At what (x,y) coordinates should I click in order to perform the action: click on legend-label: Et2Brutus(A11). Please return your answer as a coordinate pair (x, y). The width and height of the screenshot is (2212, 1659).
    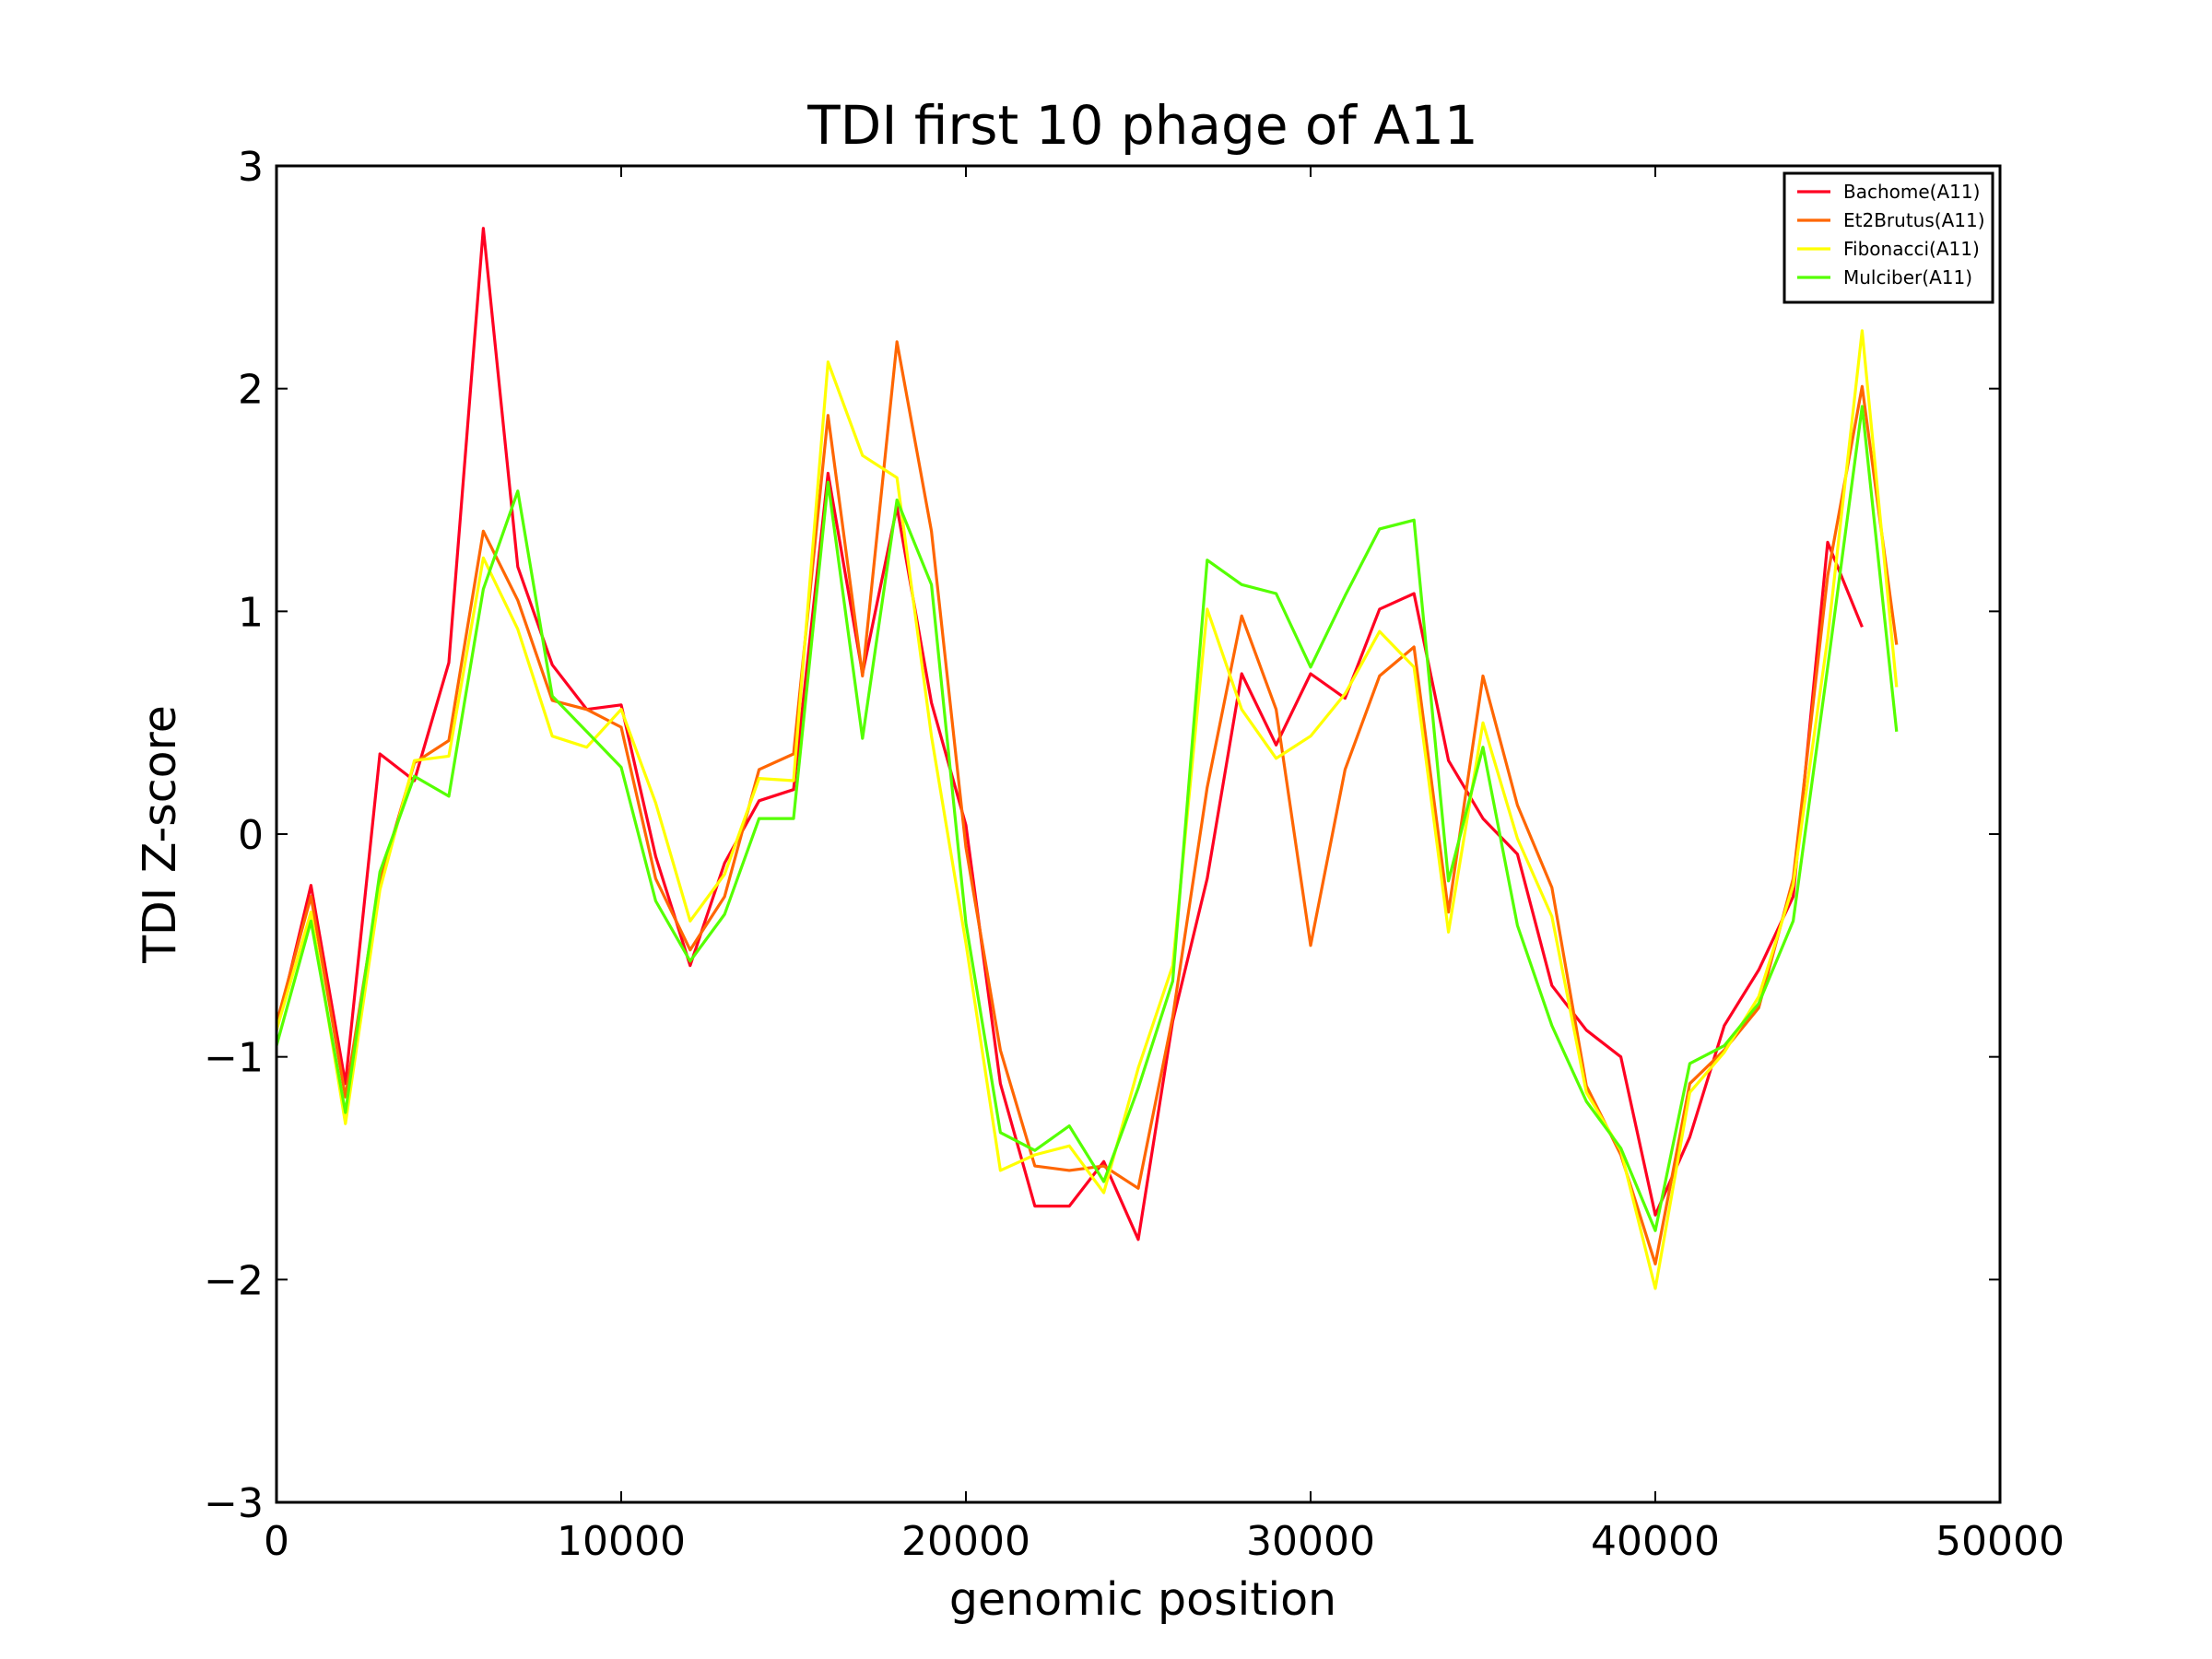
    Looking at the image, I should click on (1914, 220).